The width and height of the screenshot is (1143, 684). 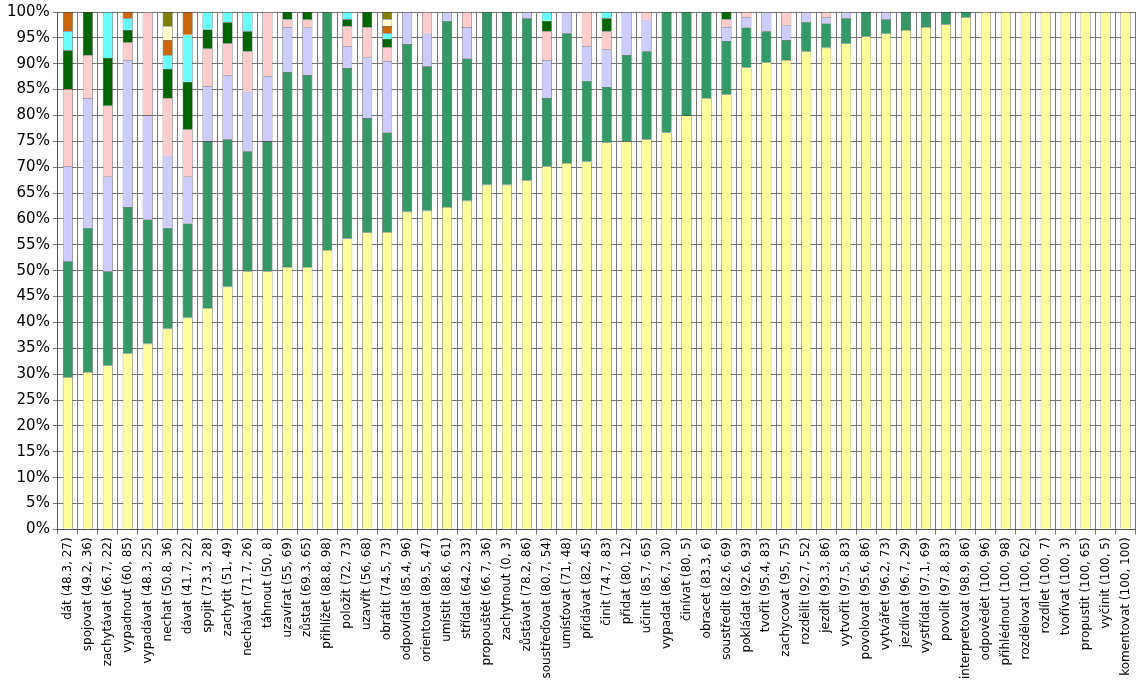 I want to click on x-tick-label: přihlížet (88.8, 98), so click(x=326, y=593).